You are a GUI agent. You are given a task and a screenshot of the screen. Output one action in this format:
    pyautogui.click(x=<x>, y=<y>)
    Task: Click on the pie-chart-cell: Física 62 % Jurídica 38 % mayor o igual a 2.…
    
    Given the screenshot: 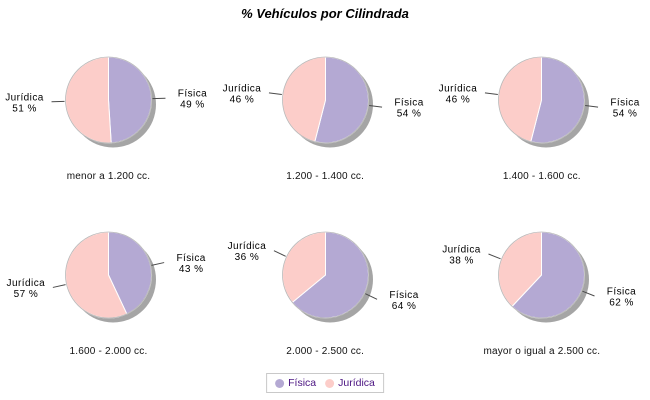 What is the action you would take?
    pyautogui.click(x=541, y=292)
    